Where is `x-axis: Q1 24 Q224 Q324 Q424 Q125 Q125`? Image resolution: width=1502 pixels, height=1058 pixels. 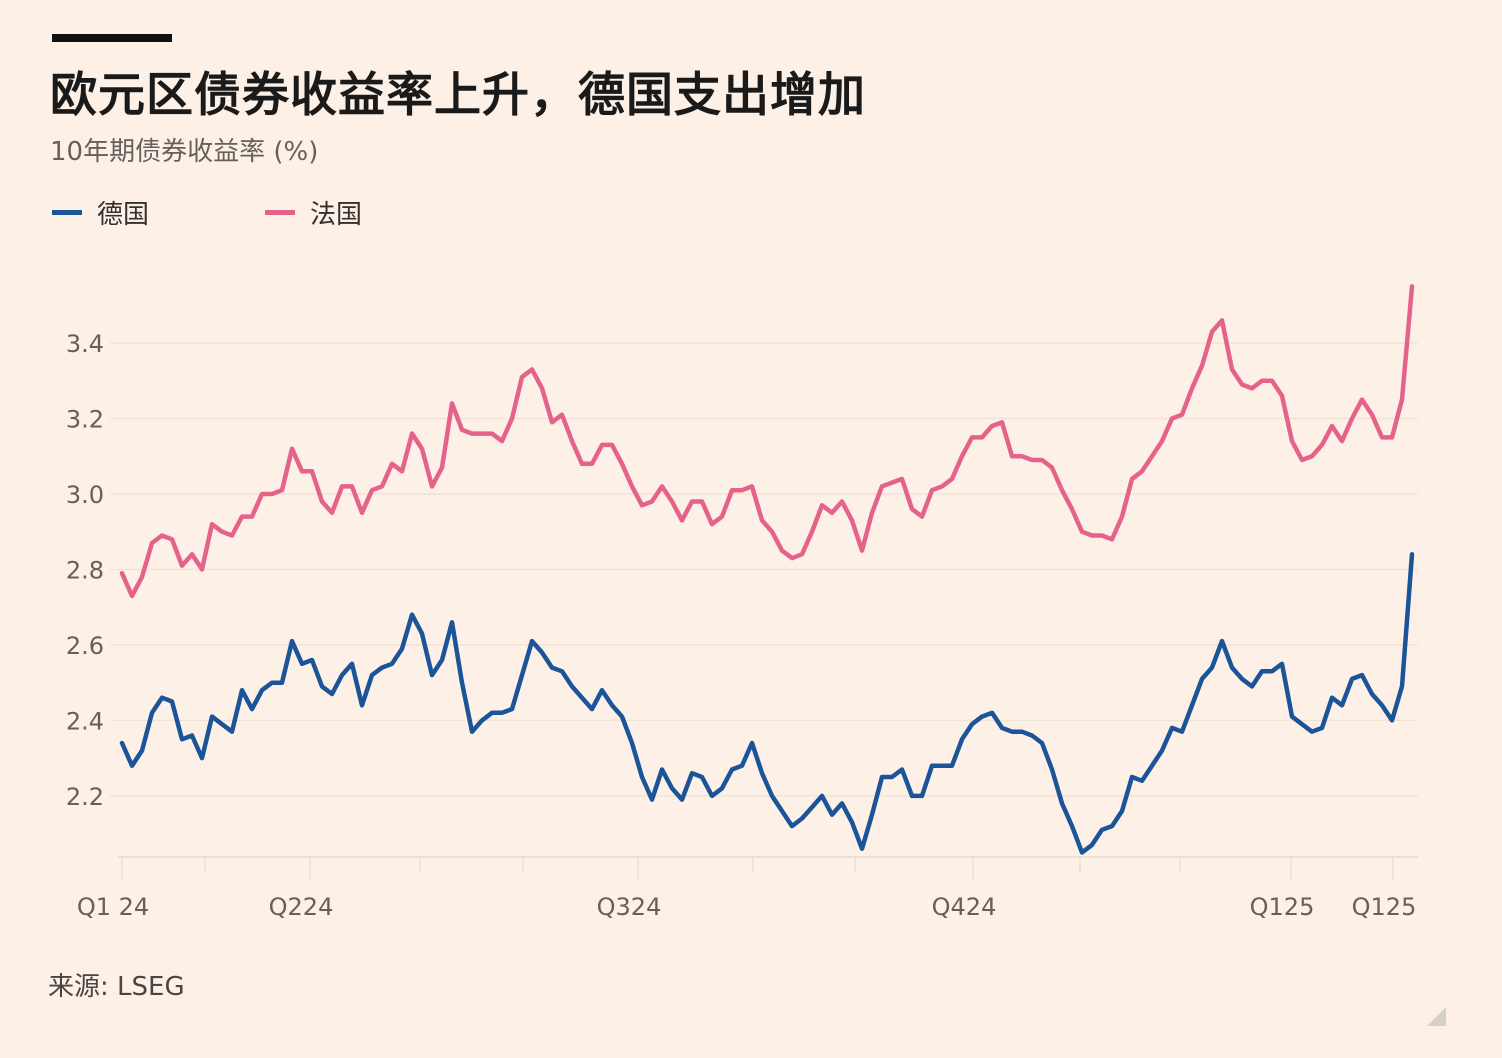 x-axis: Q1 24 Q224 Q324 Q424 Q125 Q125 is located at coordinates (747, 888).